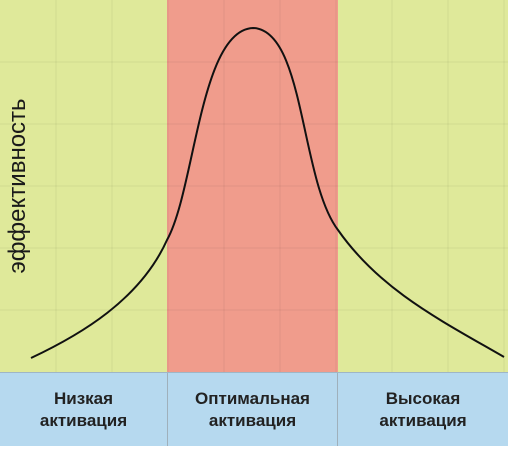 This screenshot has height=449, width=508. What do you see at coordinates (423, 409) in the screenshot?
I see `category-high-activation: Высокая активация` at bounding box center [423, 409].